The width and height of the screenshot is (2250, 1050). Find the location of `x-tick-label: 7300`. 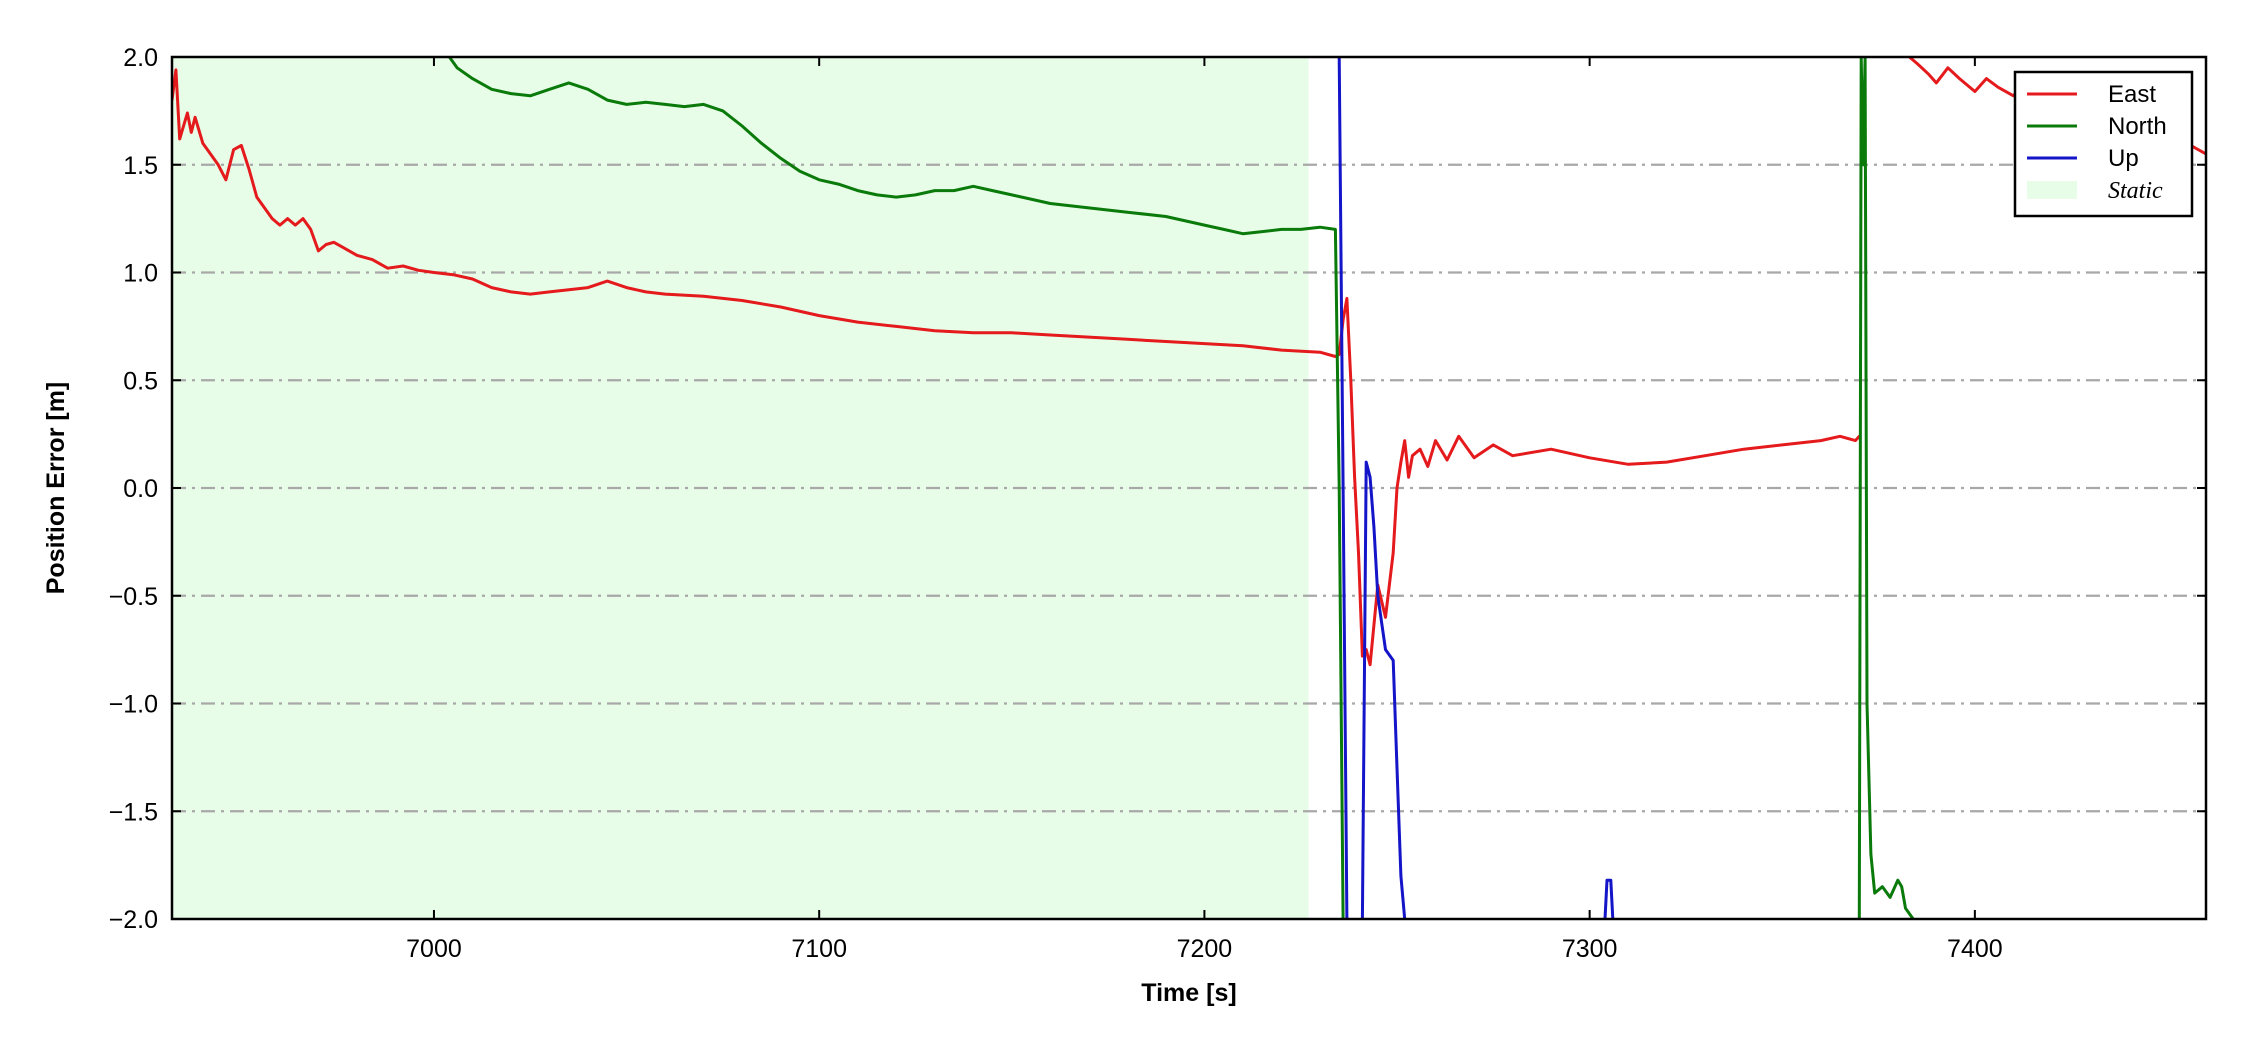

x-tick-label: 7300 is located at coordinates (1590, 949).